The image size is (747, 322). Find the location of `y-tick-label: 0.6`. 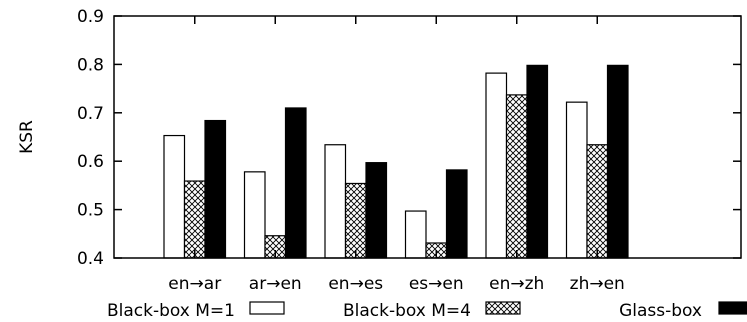

y-tick-label: 0.6 is located at coordinates (90, 162).